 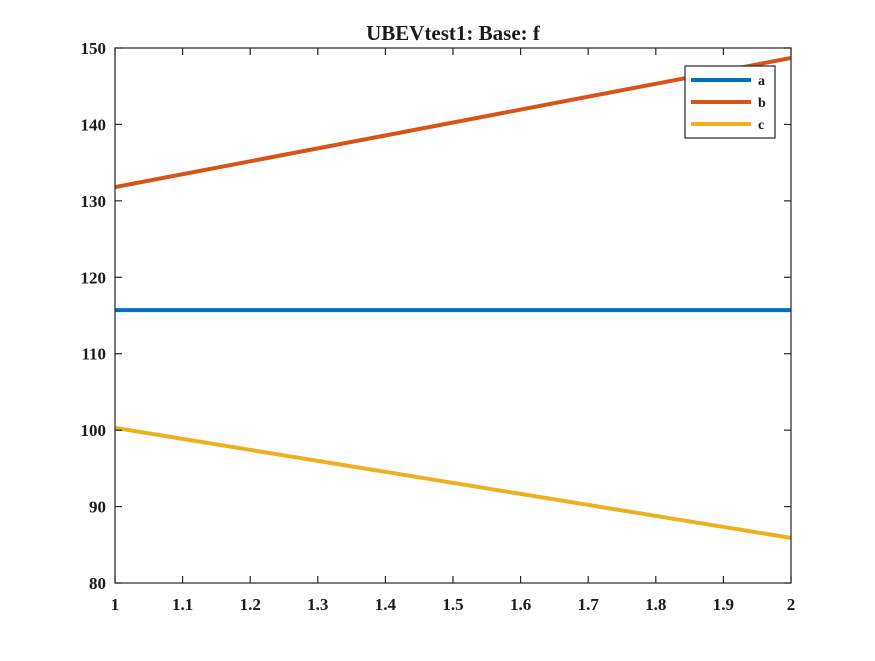 What do you see at coordinates (94, 48) in the screenshot?
I see `y-tick-label: 150` at bounding box center [94, 48].